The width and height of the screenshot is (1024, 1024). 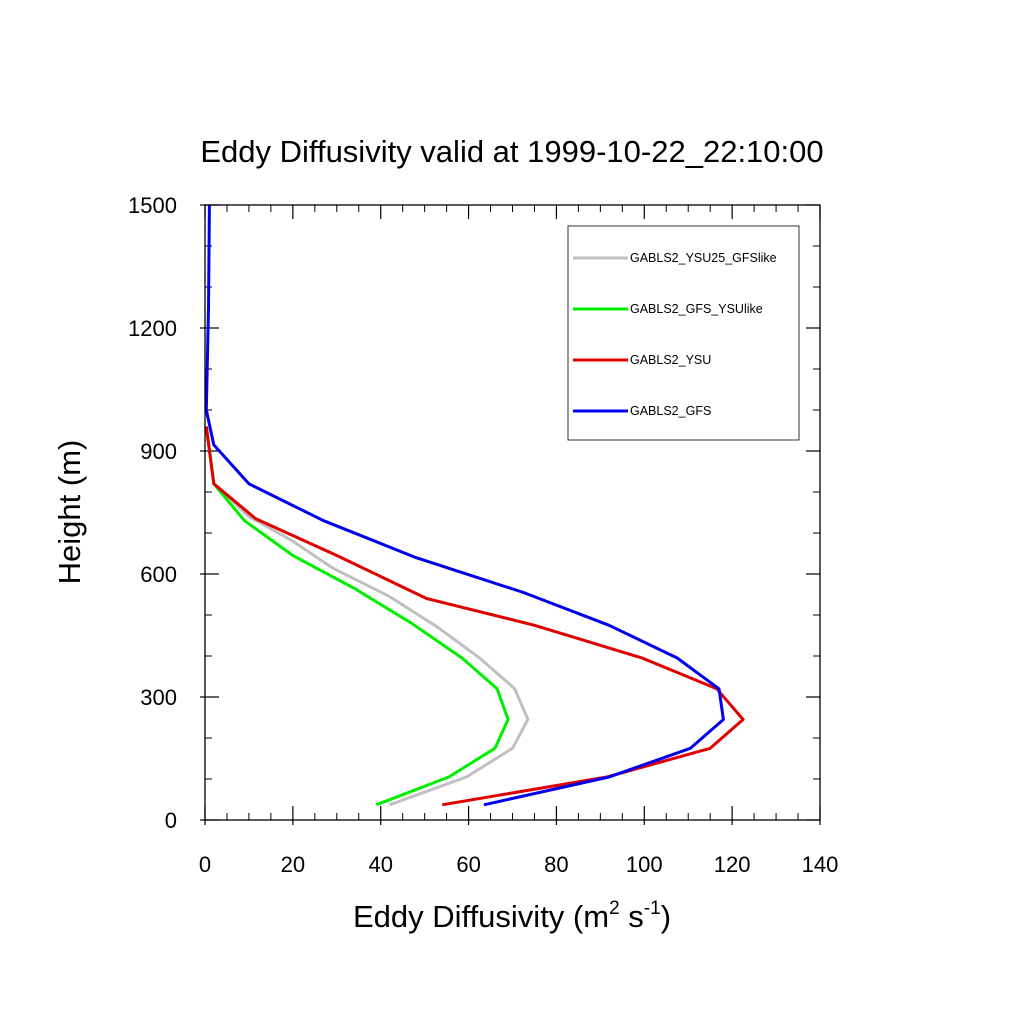 What do you see at coordinates (614, 908) in the screenshot?
I see `x-axis-label-sup-1: 2` at bounding box center [614, 908].